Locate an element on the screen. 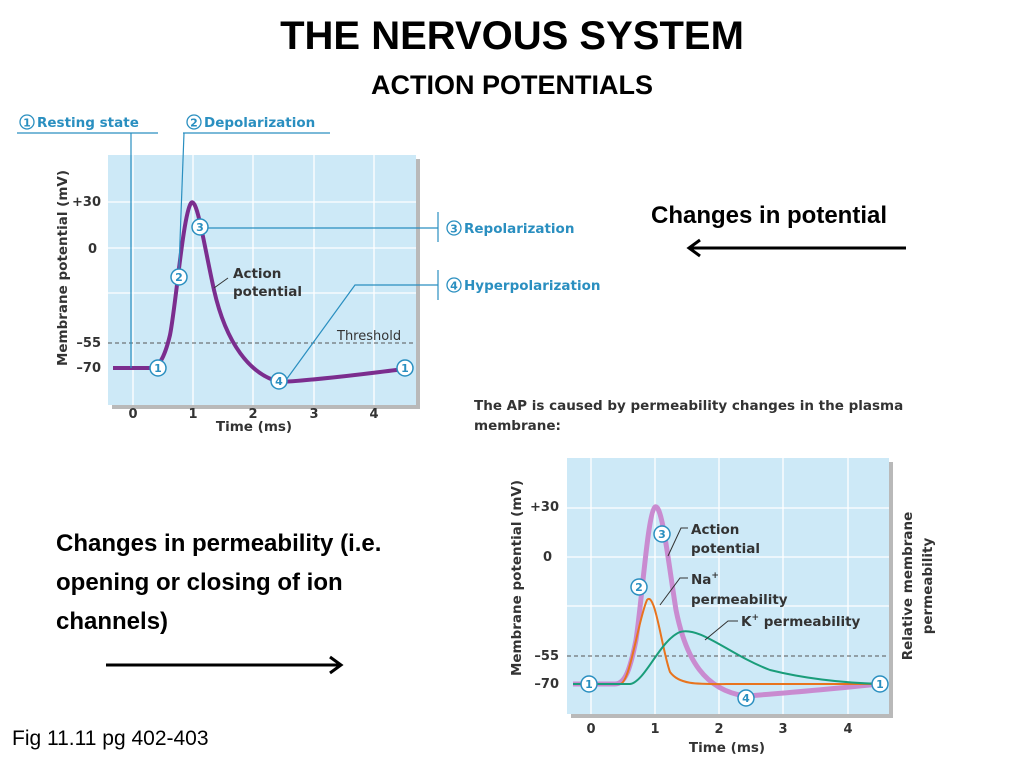 The width and height of the screenshot is (1024, 768). fig1-x-tick-1: 1 is located at coordinates (192, 414).